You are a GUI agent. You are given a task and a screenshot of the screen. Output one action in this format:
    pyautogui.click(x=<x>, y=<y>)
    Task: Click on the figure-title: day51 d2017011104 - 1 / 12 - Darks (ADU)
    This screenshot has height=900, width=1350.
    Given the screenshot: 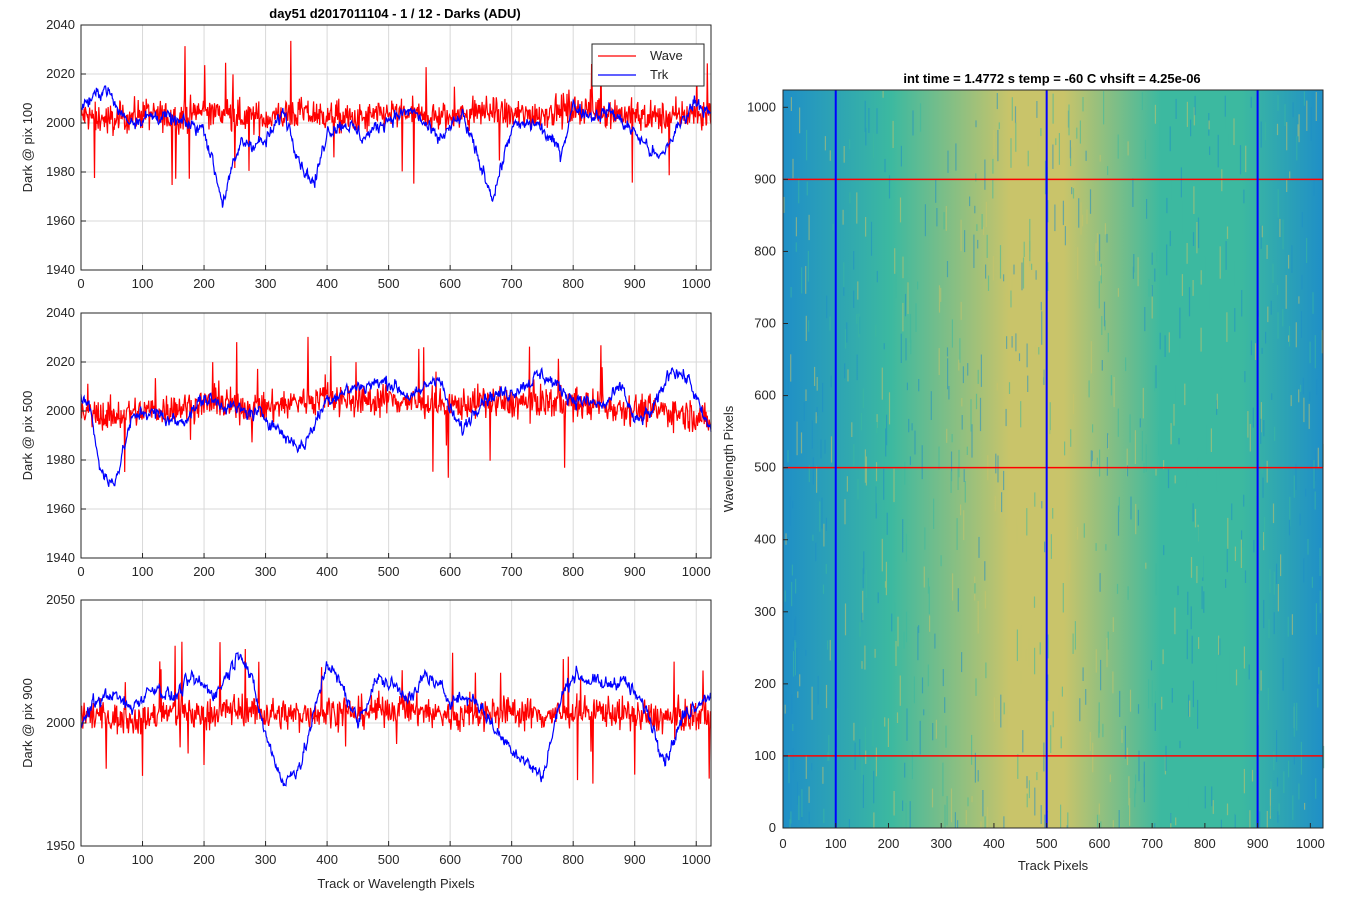 What is the action you would take?
    pyautogui.click(x=394, y=13)
    